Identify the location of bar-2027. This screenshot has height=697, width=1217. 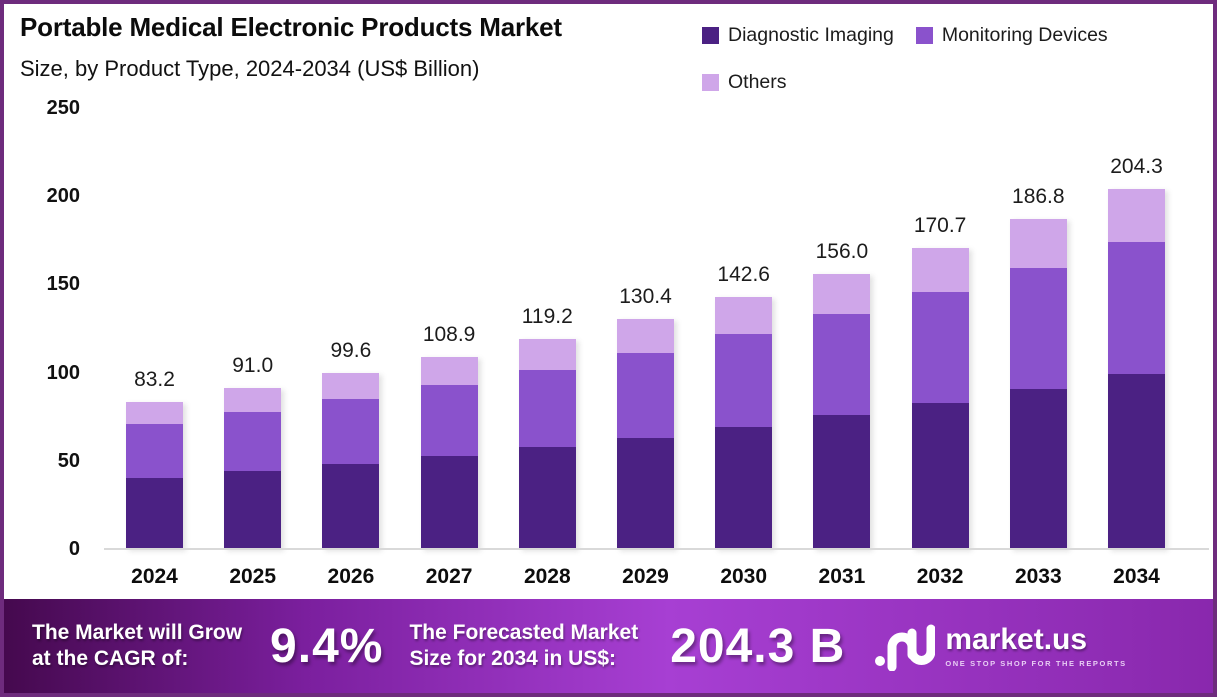
(449, 452).